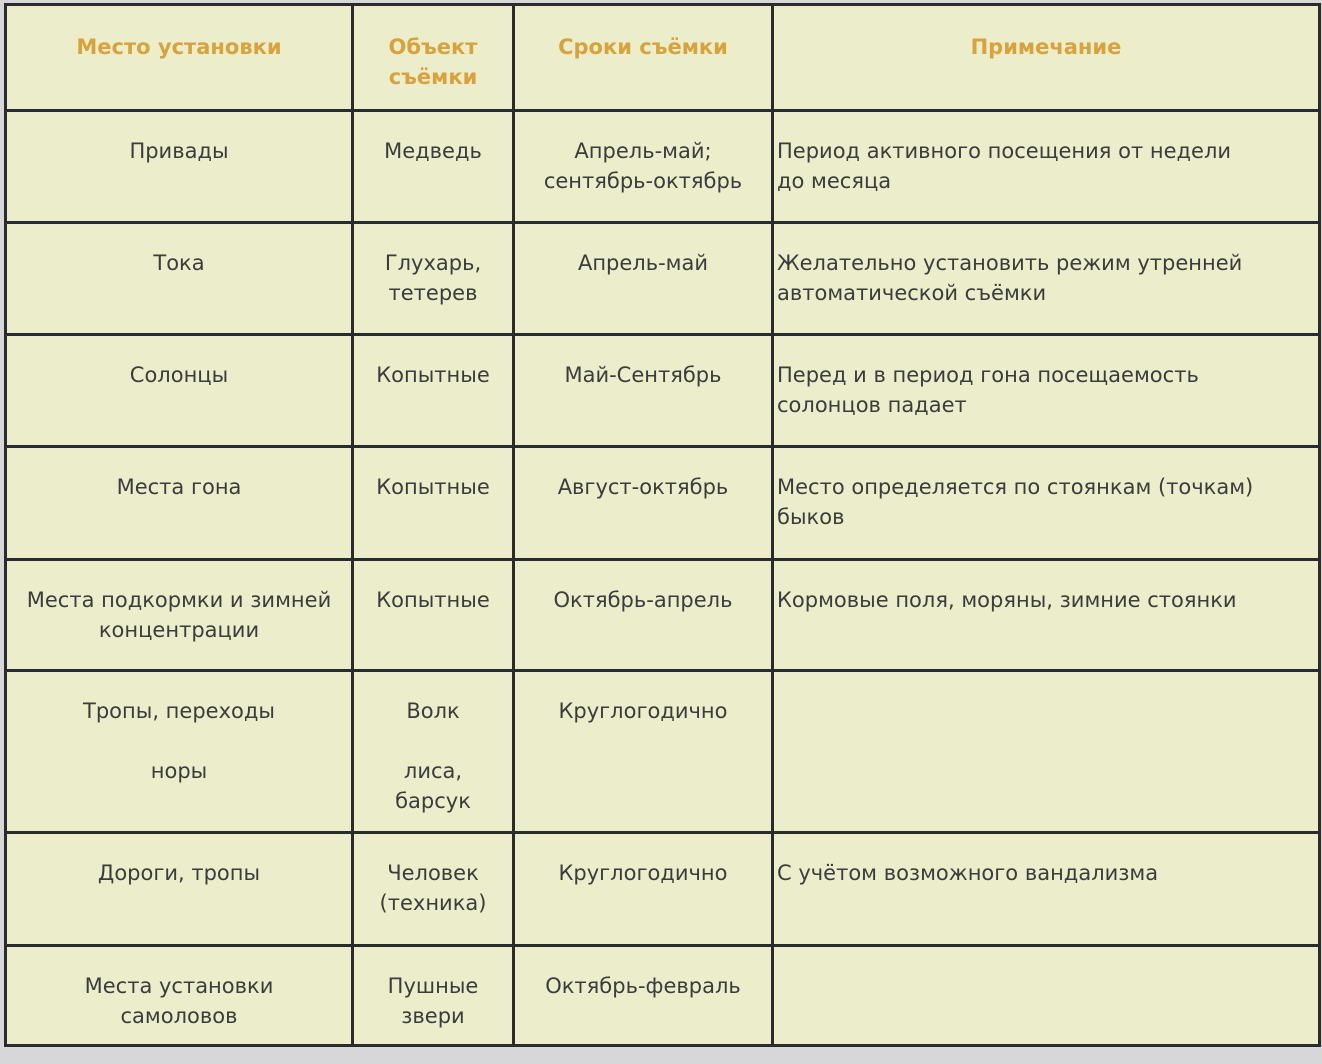 This screenshot has width=1322, height=1064. Describe the element at coordinates (179, 278) in the screenshot. I see `cell-place: Тока` at that location.